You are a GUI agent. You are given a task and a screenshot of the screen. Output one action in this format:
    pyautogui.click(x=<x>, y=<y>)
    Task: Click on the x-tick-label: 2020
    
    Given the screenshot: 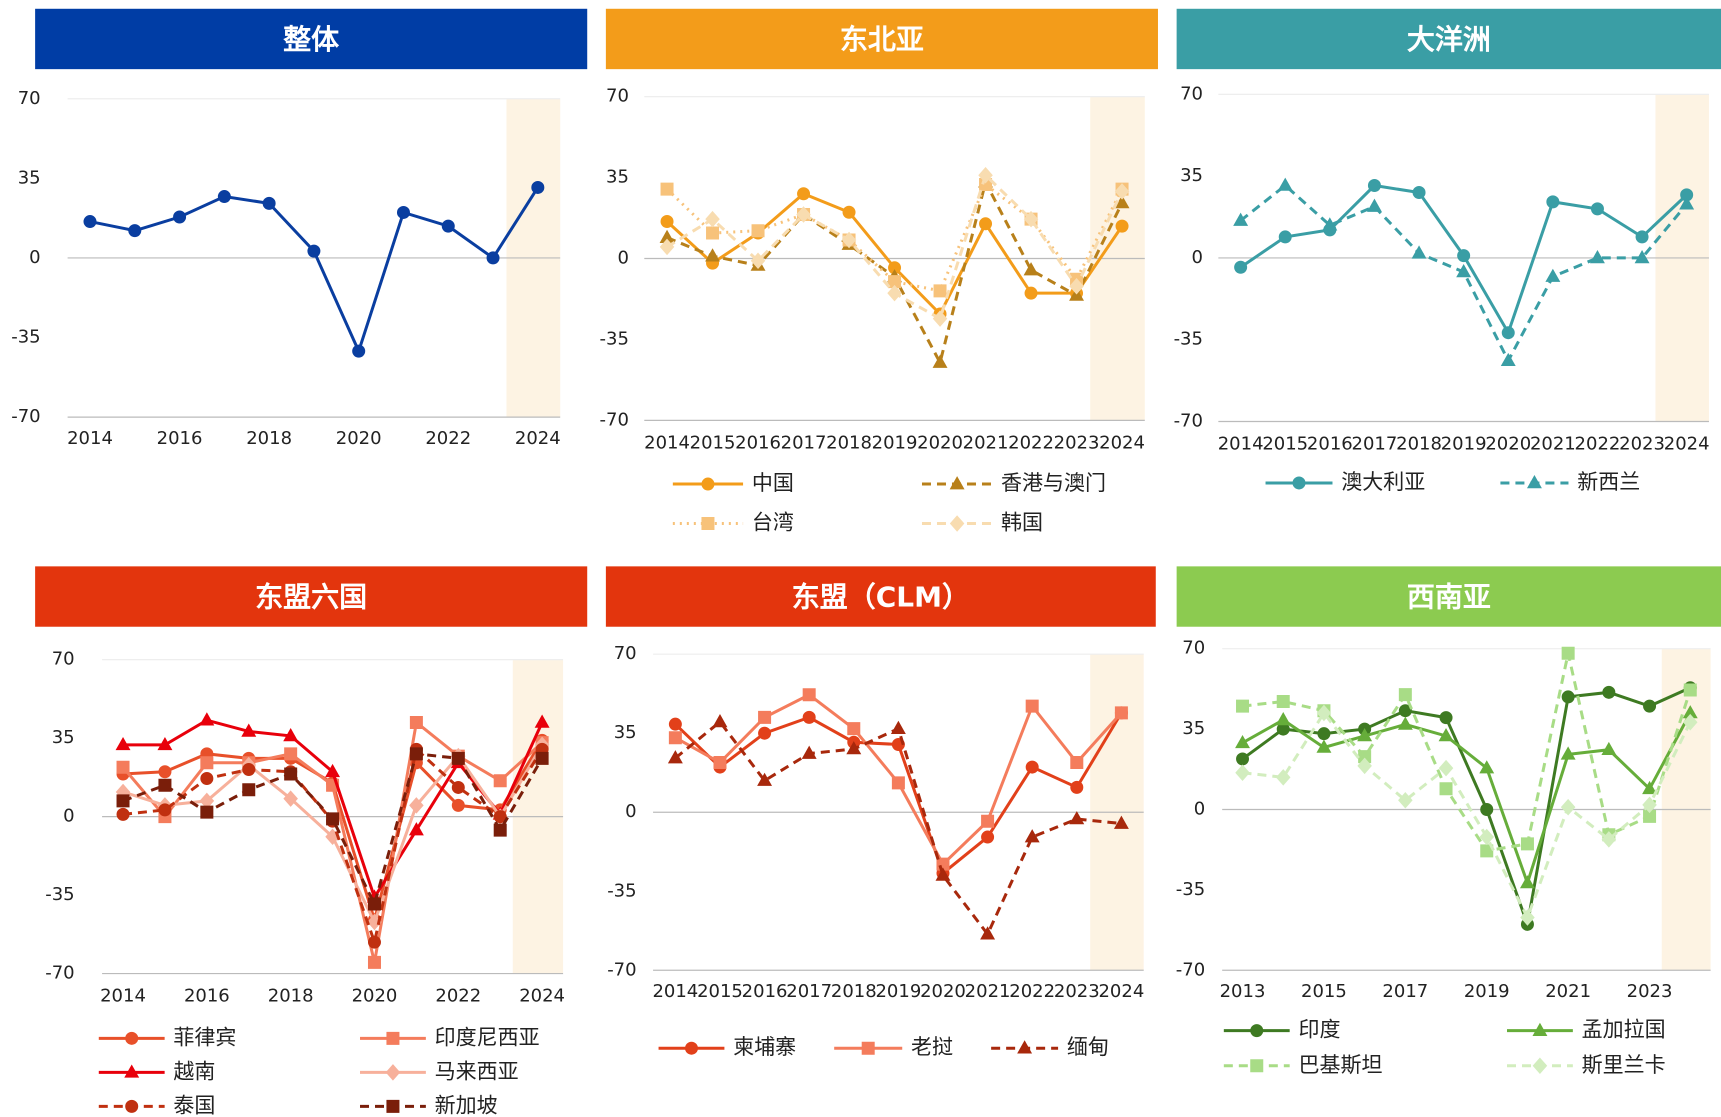 What is the action you would take?
    pyautogui.click(x=359, y=438)
    